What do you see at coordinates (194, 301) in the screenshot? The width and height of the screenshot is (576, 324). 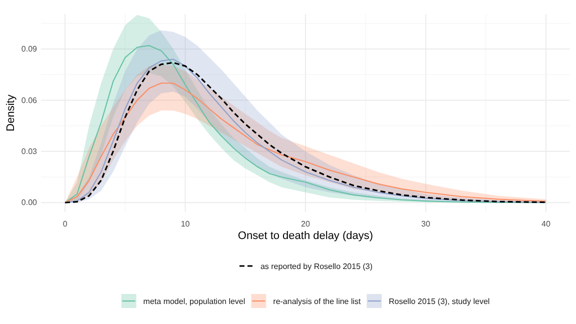 I see `legend-label: meta model, population level` at bounding box center [194, 301].